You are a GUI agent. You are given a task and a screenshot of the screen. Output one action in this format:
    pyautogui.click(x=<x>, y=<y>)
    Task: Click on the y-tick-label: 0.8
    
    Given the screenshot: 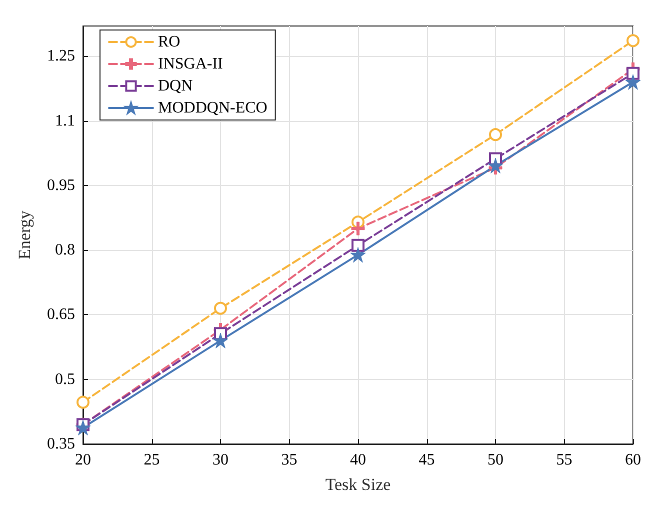 What is the action you would take?
    pyautogui.click(x=65, y=250)
    